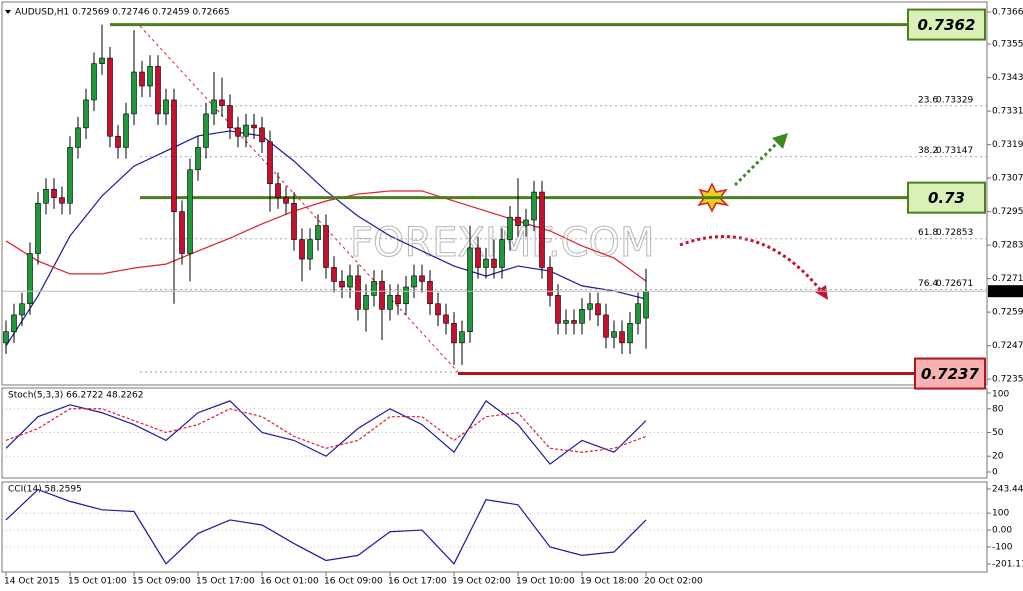 This screenshot has height=591, width=1023. What do you see at coordinates (1002, 531) in the screenshot?
I see `y-tick-label: 0.00` at bounding box center [1002, 531].